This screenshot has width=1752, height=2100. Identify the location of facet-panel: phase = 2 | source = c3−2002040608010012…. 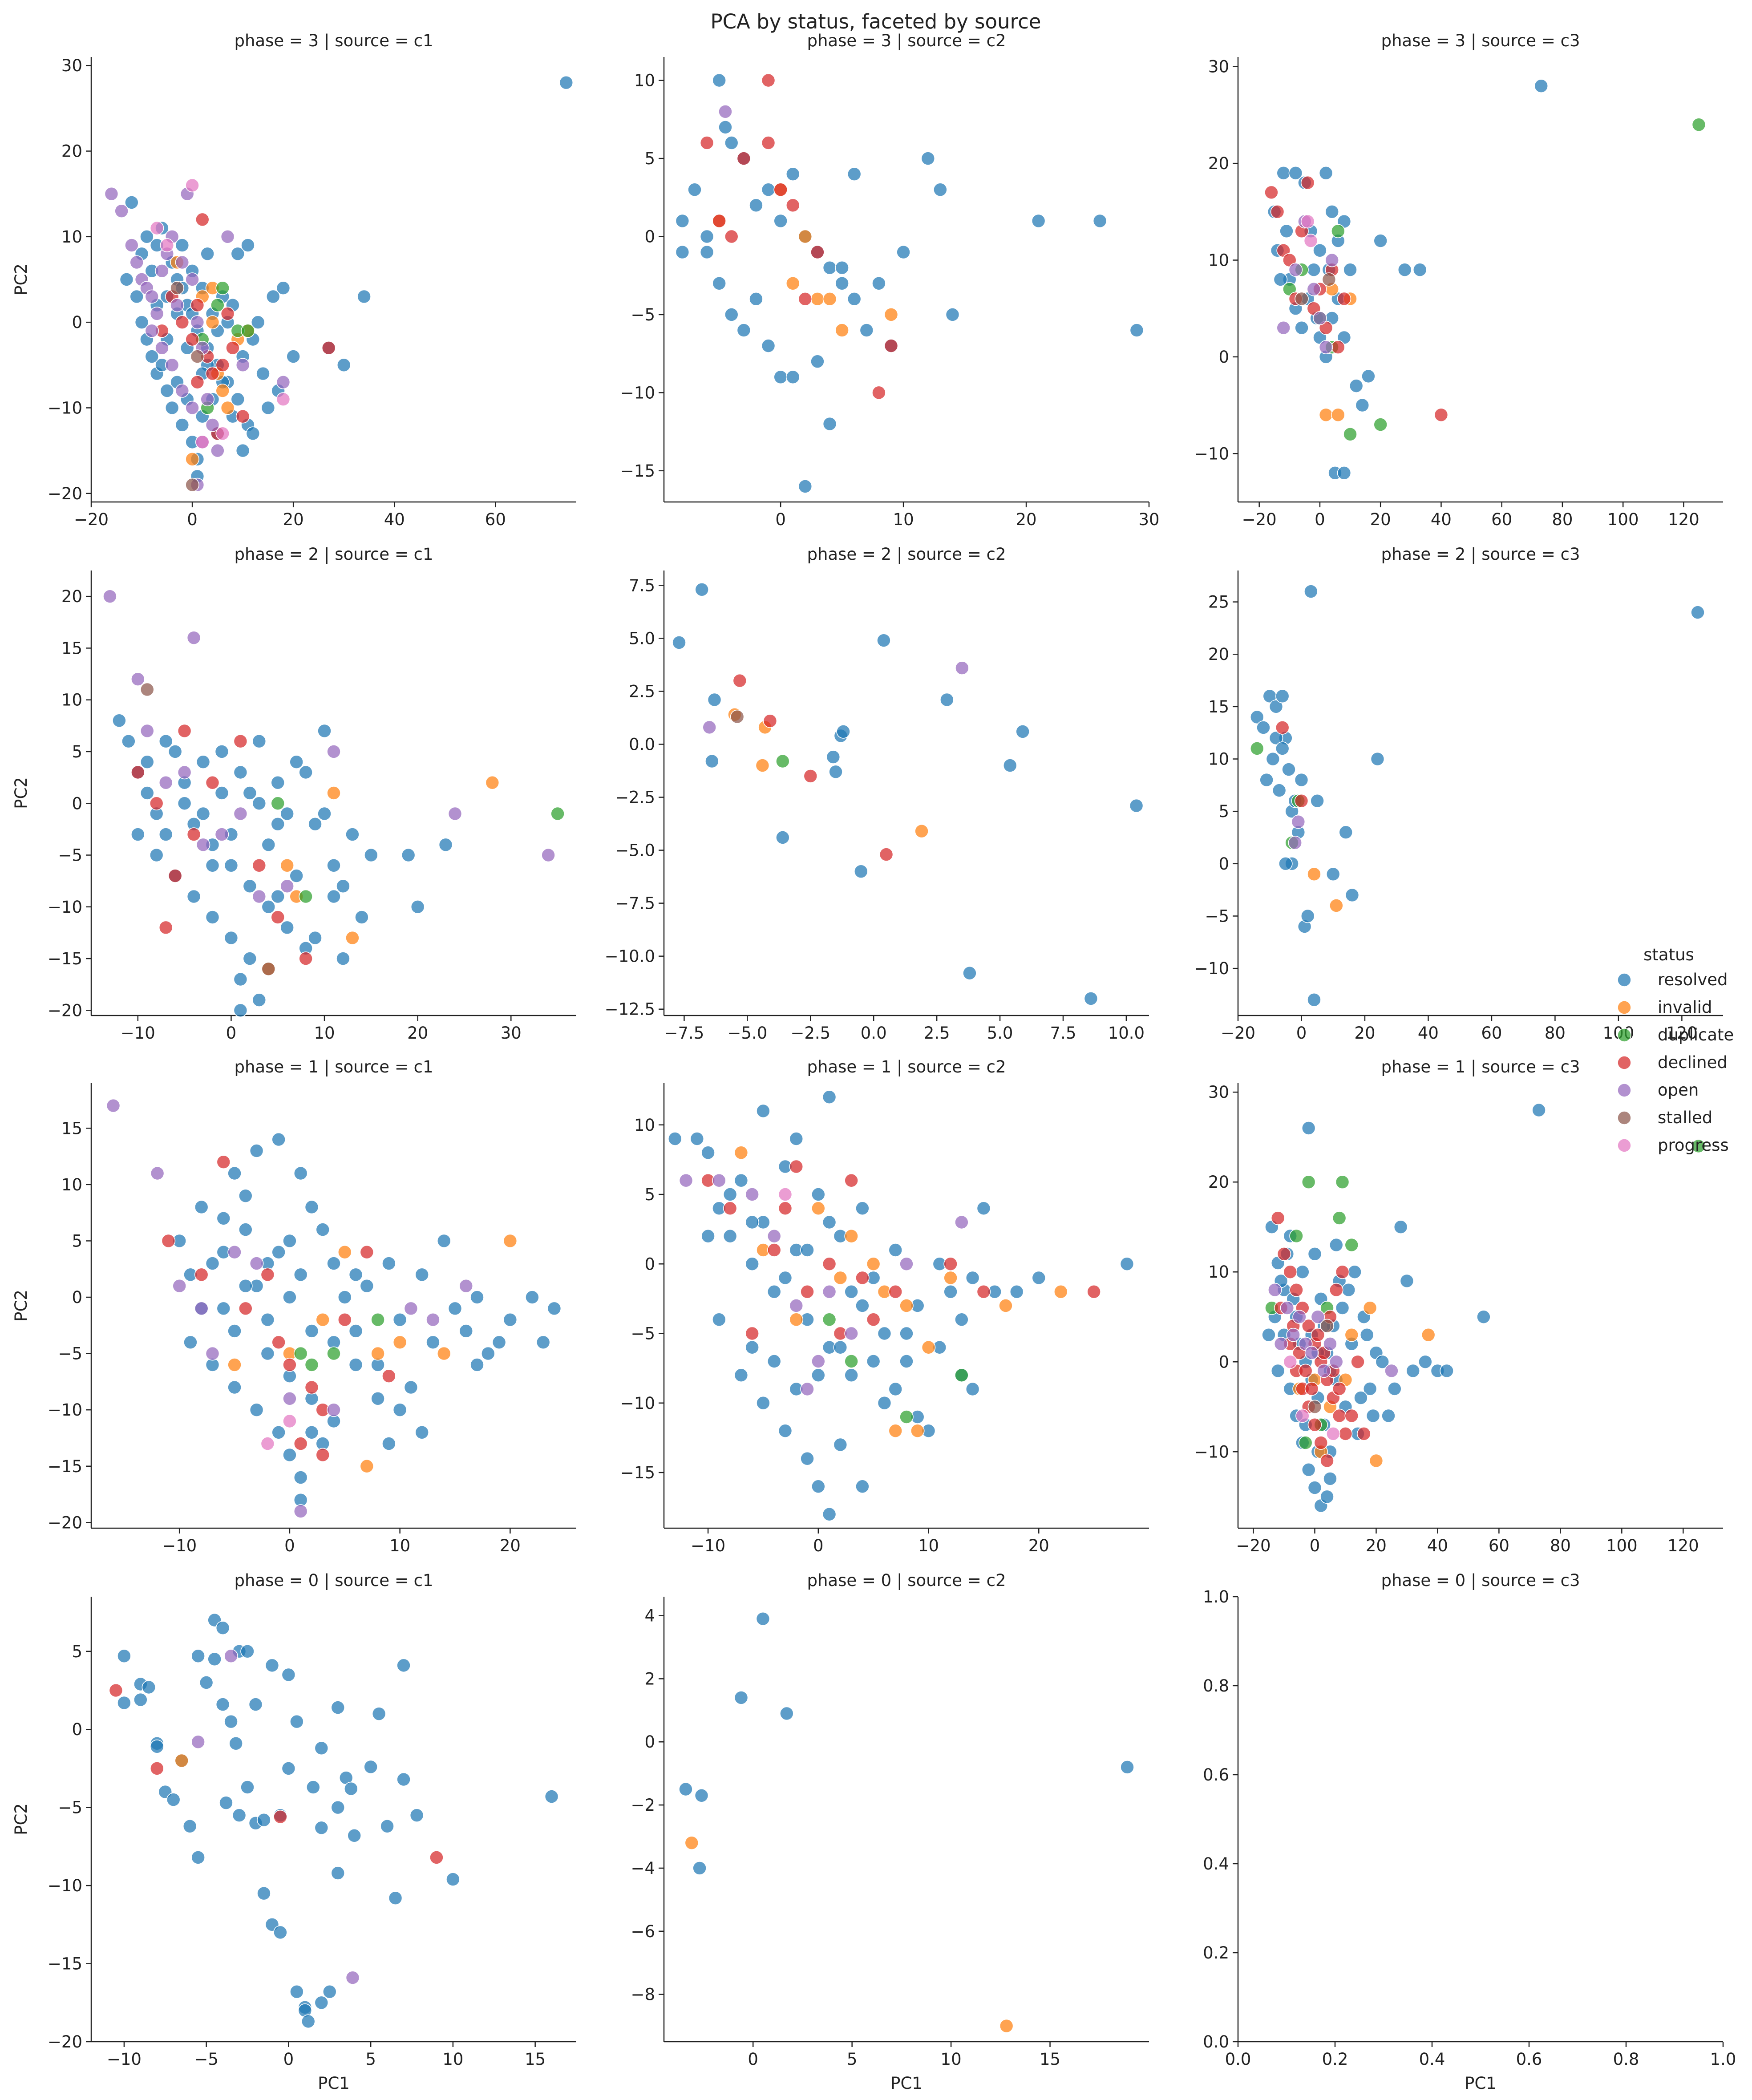
(1458, 794).